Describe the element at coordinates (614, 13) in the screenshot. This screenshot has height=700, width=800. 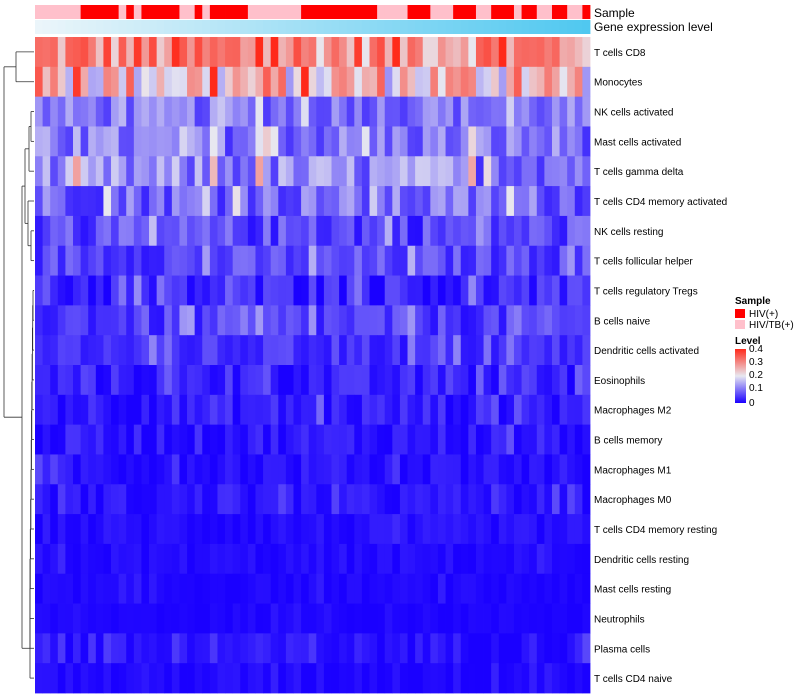
I see `sample-annotation-label: Sample` at that location.